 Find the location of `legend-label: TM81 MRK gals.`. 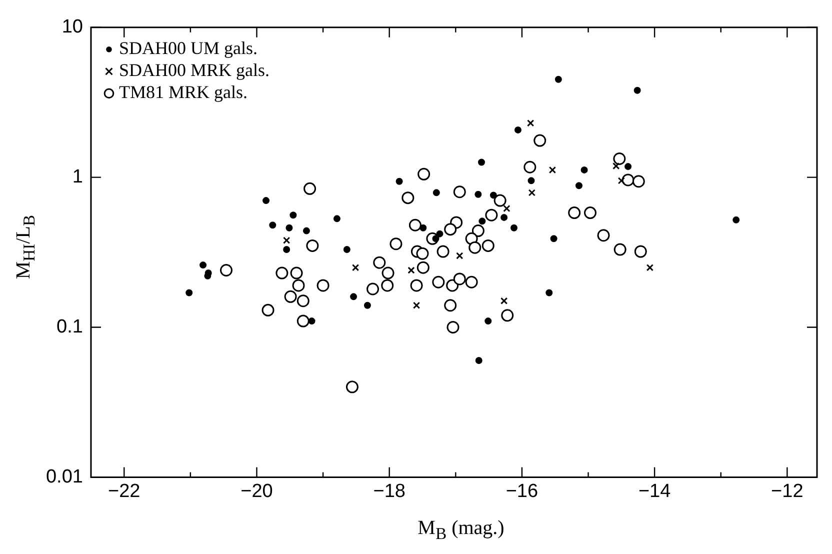

legend-label: TM81 MRK gals. is located at coordinates (183, 92).